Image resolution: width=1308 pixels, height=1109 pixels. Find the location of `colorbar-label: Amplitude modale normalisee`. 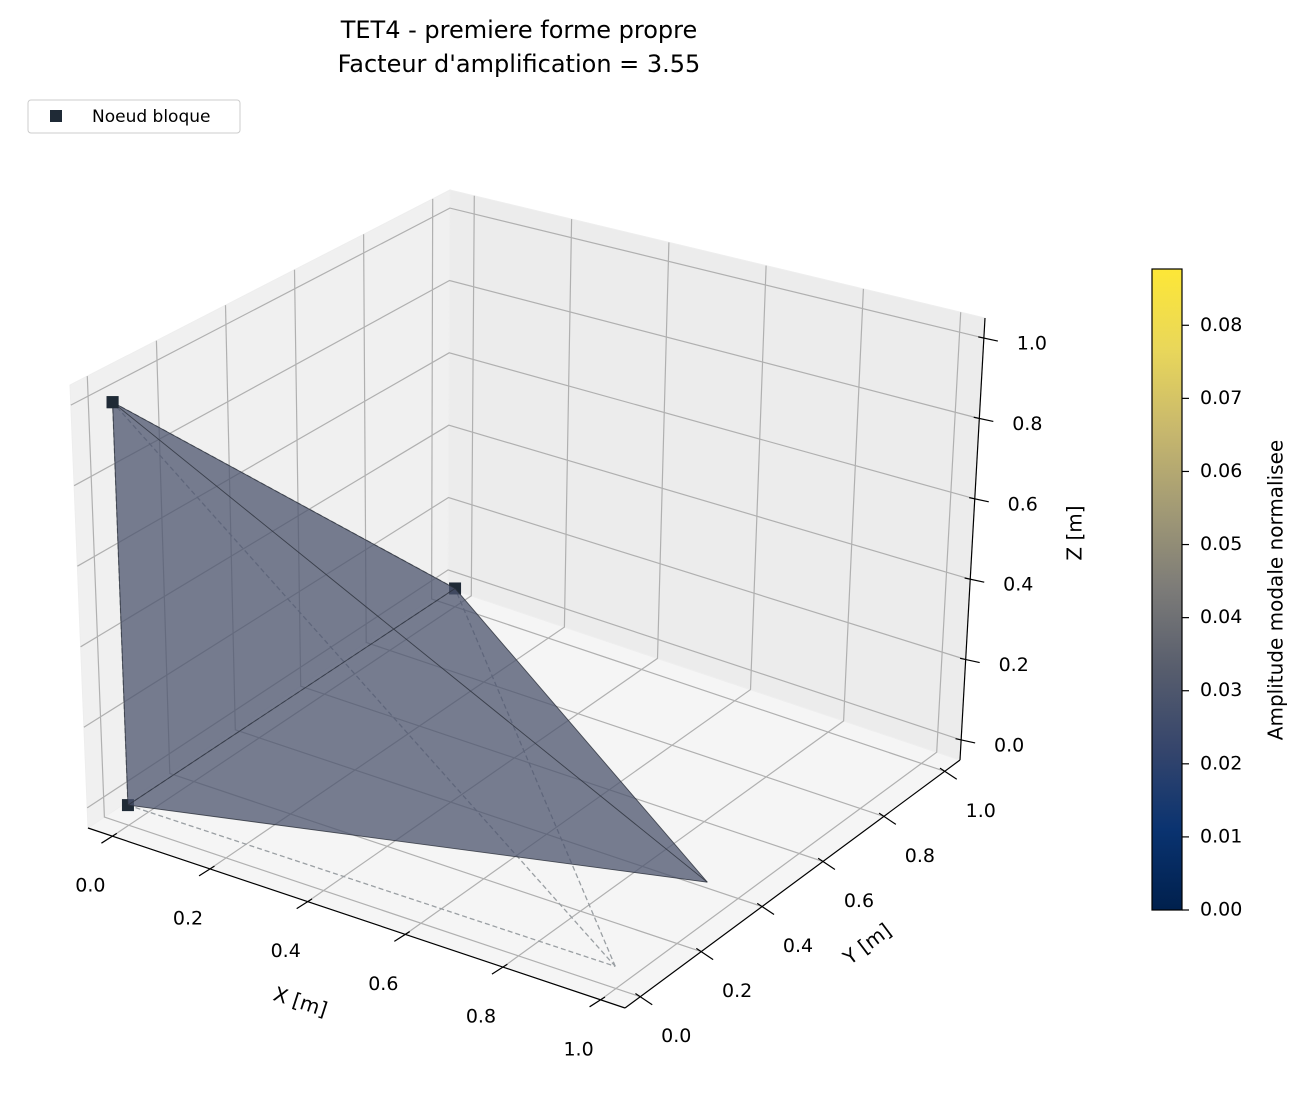

colorbar-label: Amplitude modale normalisee is located at coordinates (1276, 590).